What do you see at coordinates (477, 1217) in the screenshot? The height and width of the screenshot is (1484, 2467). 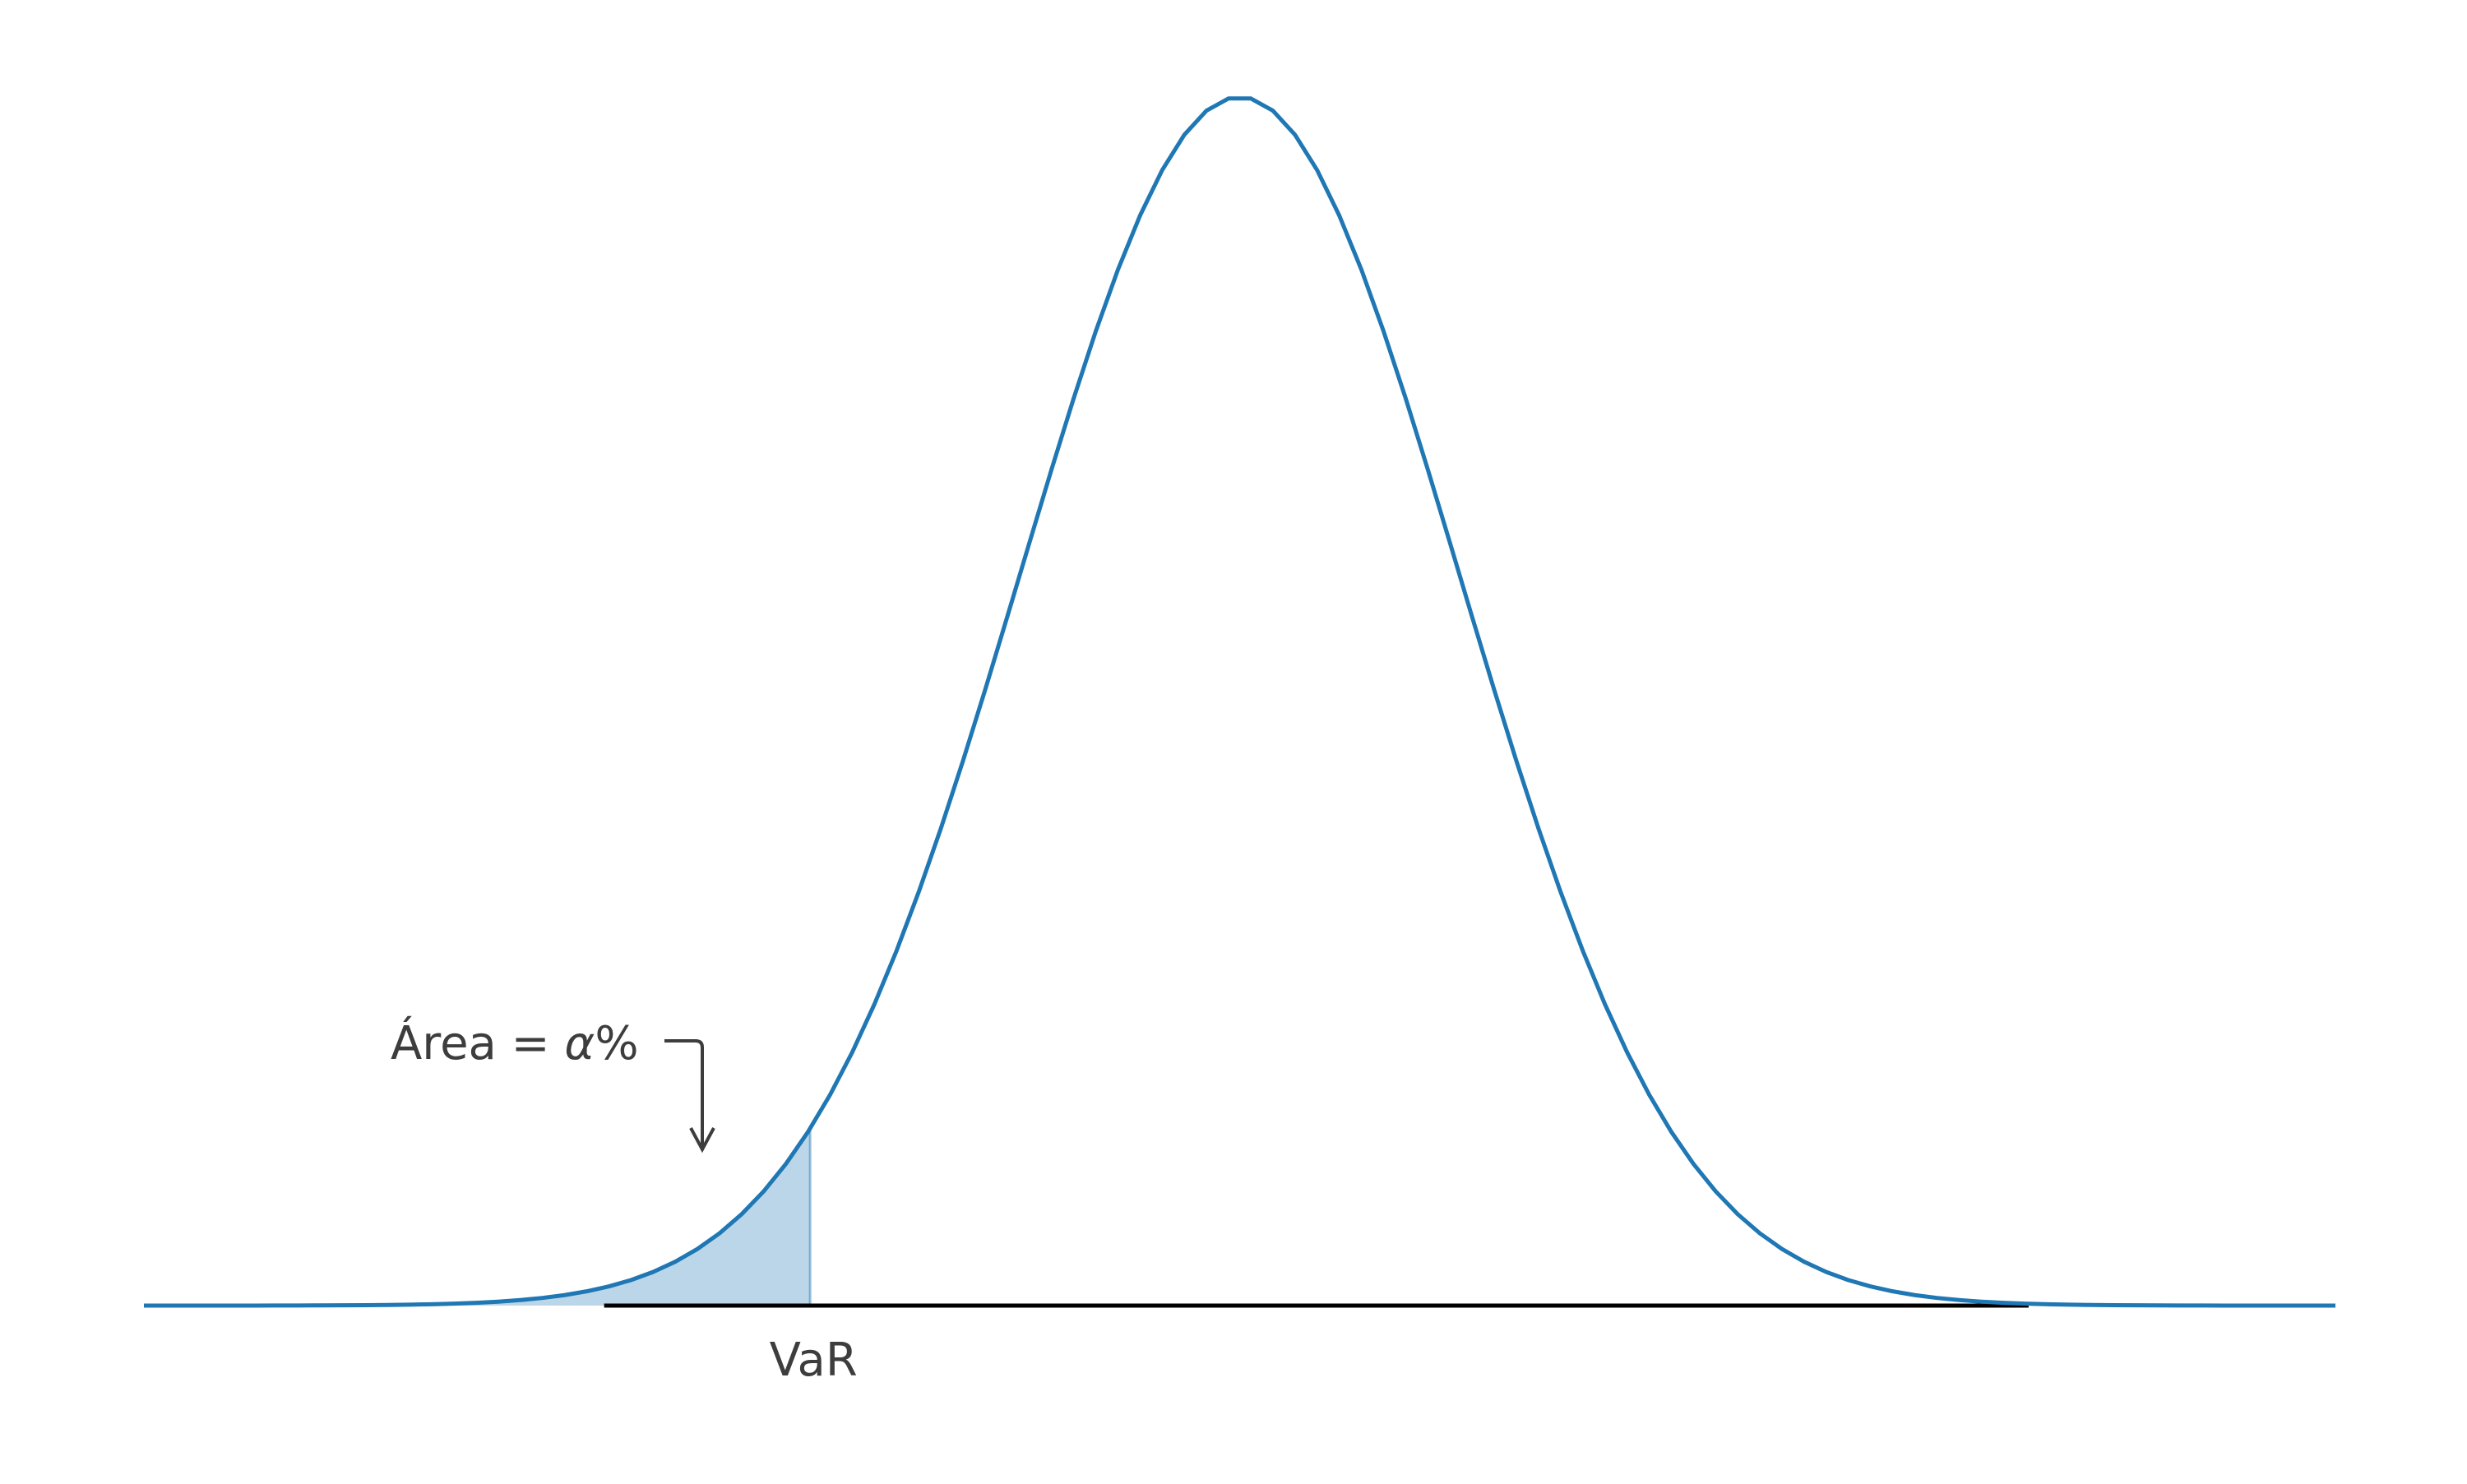 I see `tail-area-shading` at bounding box center [477, 1217].